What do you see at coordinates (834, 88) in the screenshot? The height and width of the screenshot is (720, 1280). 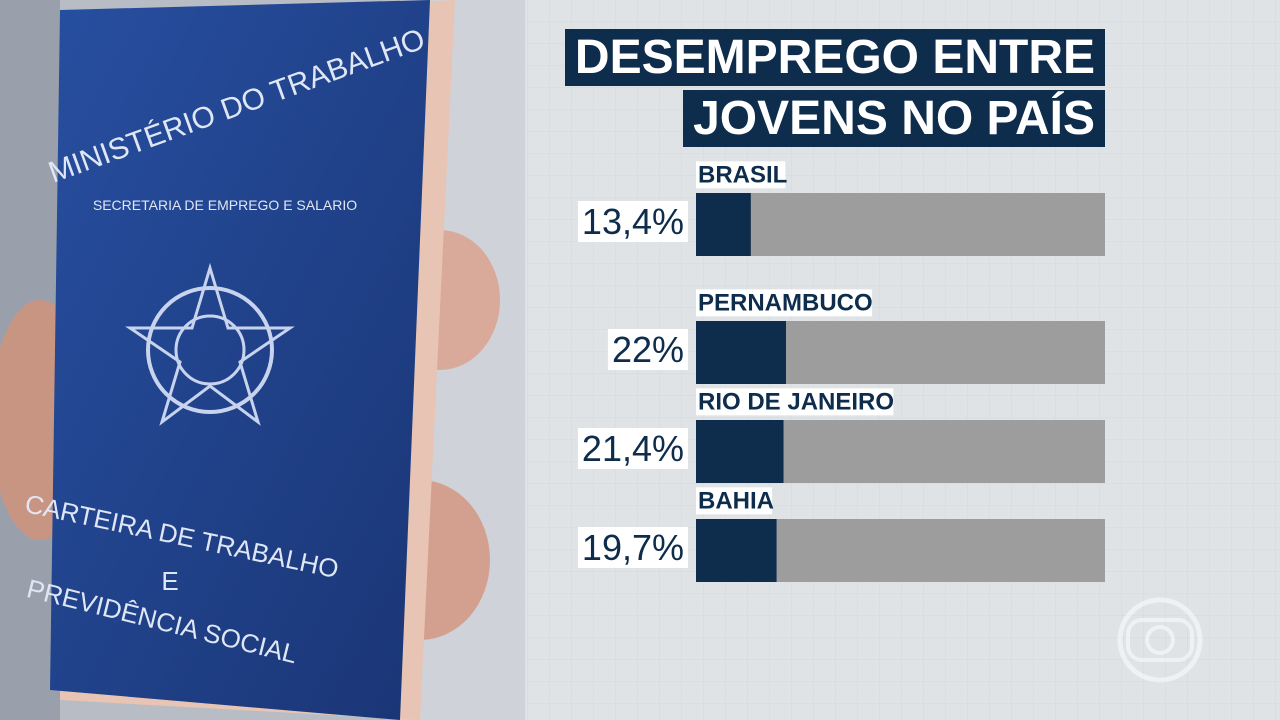 I see `chart-title-text: DESEMPREGO ENTRE JOVENS NO PAÍS` at bounding box center [834, 88].